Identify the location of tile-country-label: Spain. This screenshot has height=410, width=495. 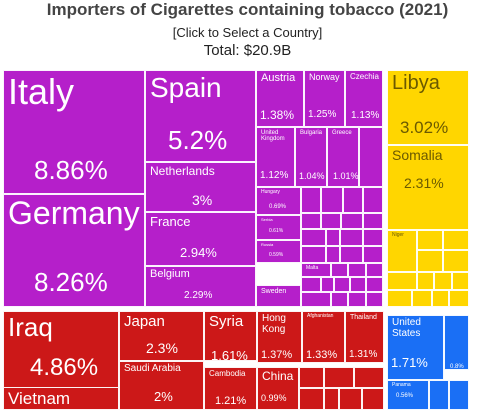
(186, 87).